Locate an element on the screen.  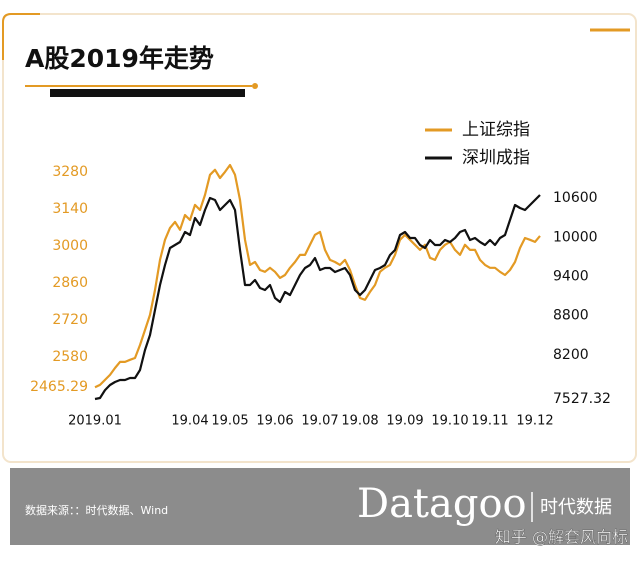
y2-tick-label: 8800 is located at coordinates (571, 316).